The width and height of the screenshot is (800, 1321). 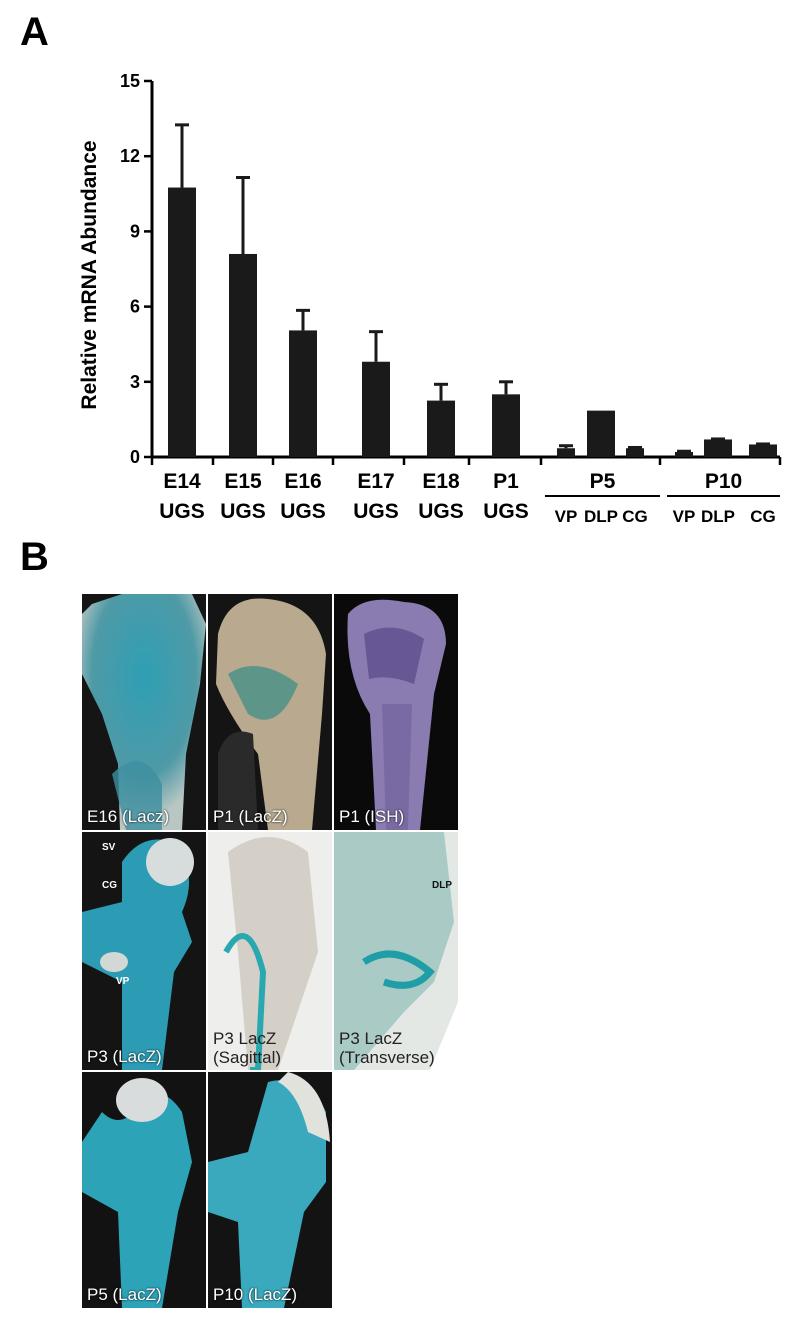 What do you see at coordinates (34, 557) in the screenshot?
I see `panel-label-b: B` at bounding box center [34, 557].